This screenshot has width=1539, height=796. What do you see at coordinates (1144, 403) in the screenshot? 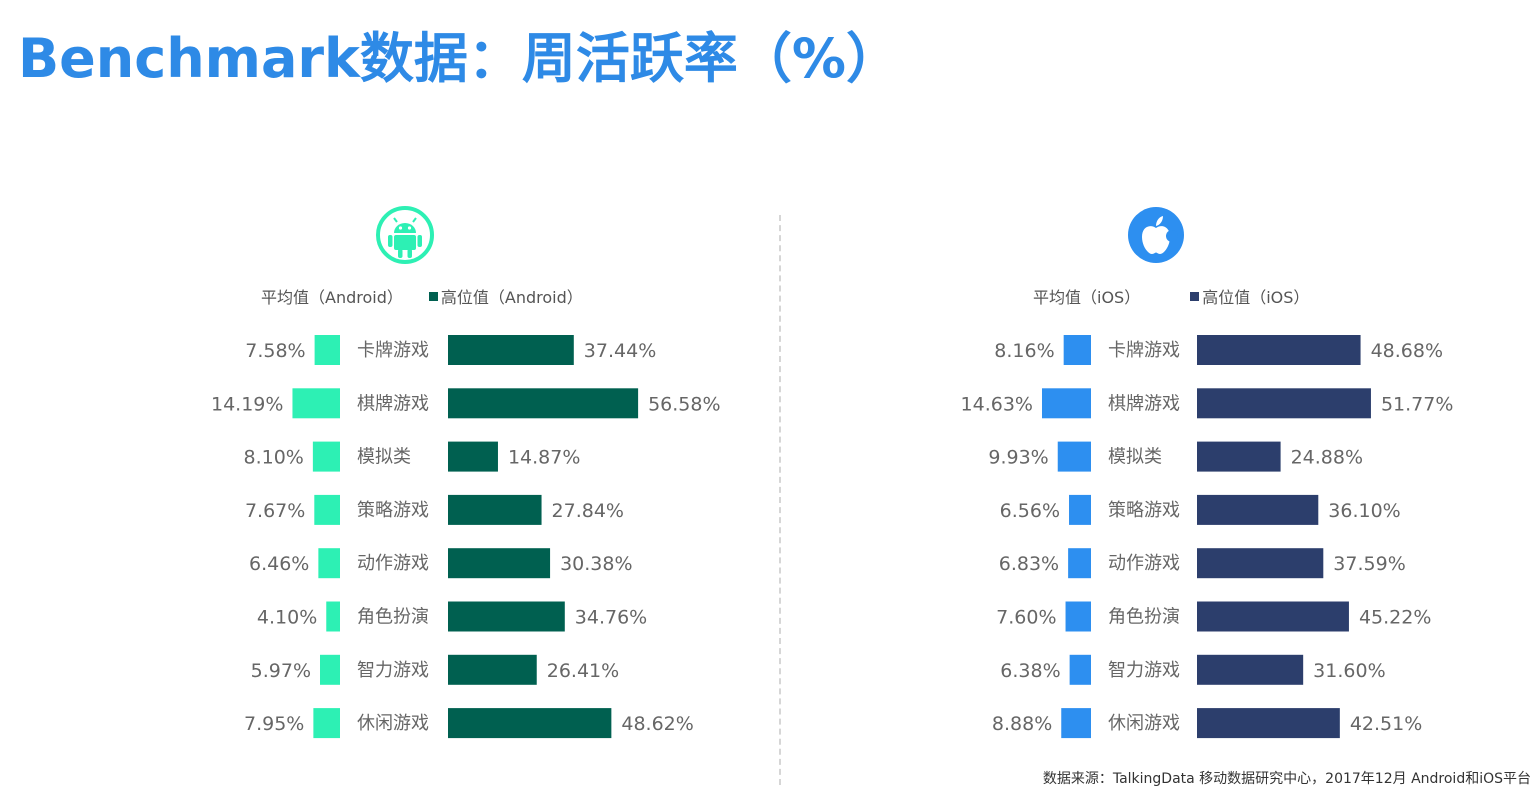
I see `ios-category-1: 棋牌游戏` at bounding box center [1144, 403].